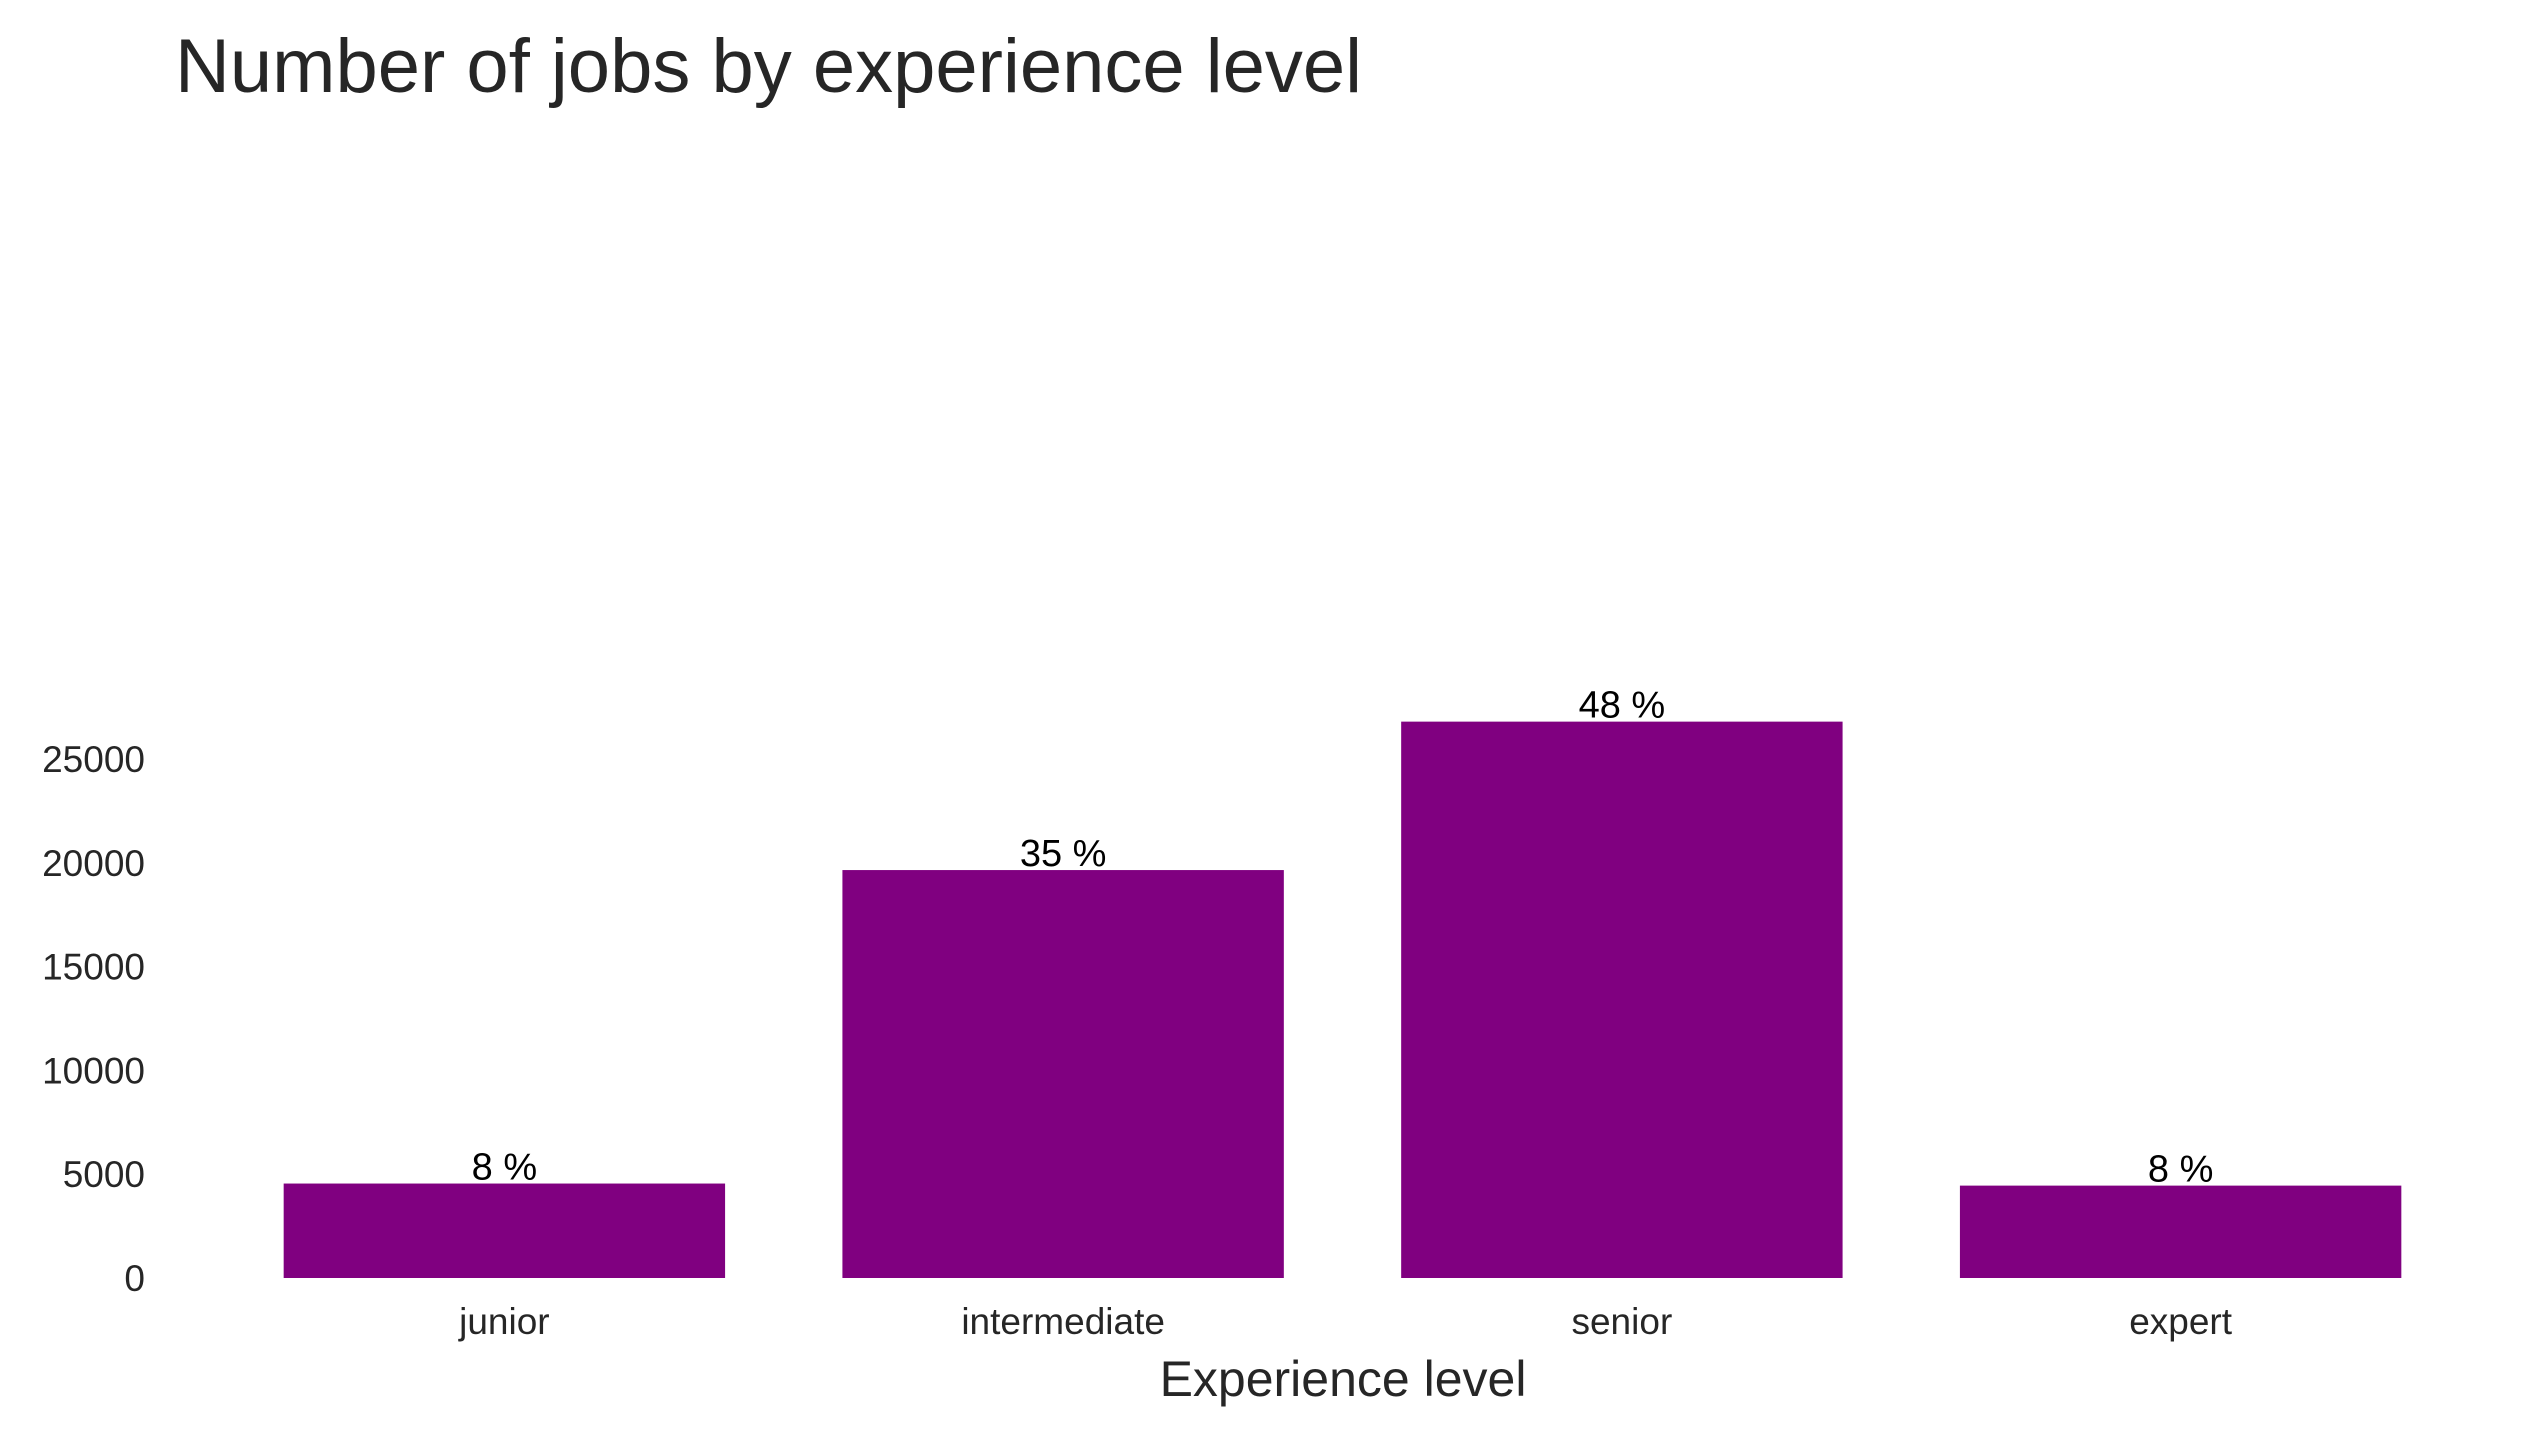 The image size is (2529, 1433). I want to click on chart-title: Number of jobs by experience level, so click(768, 66).